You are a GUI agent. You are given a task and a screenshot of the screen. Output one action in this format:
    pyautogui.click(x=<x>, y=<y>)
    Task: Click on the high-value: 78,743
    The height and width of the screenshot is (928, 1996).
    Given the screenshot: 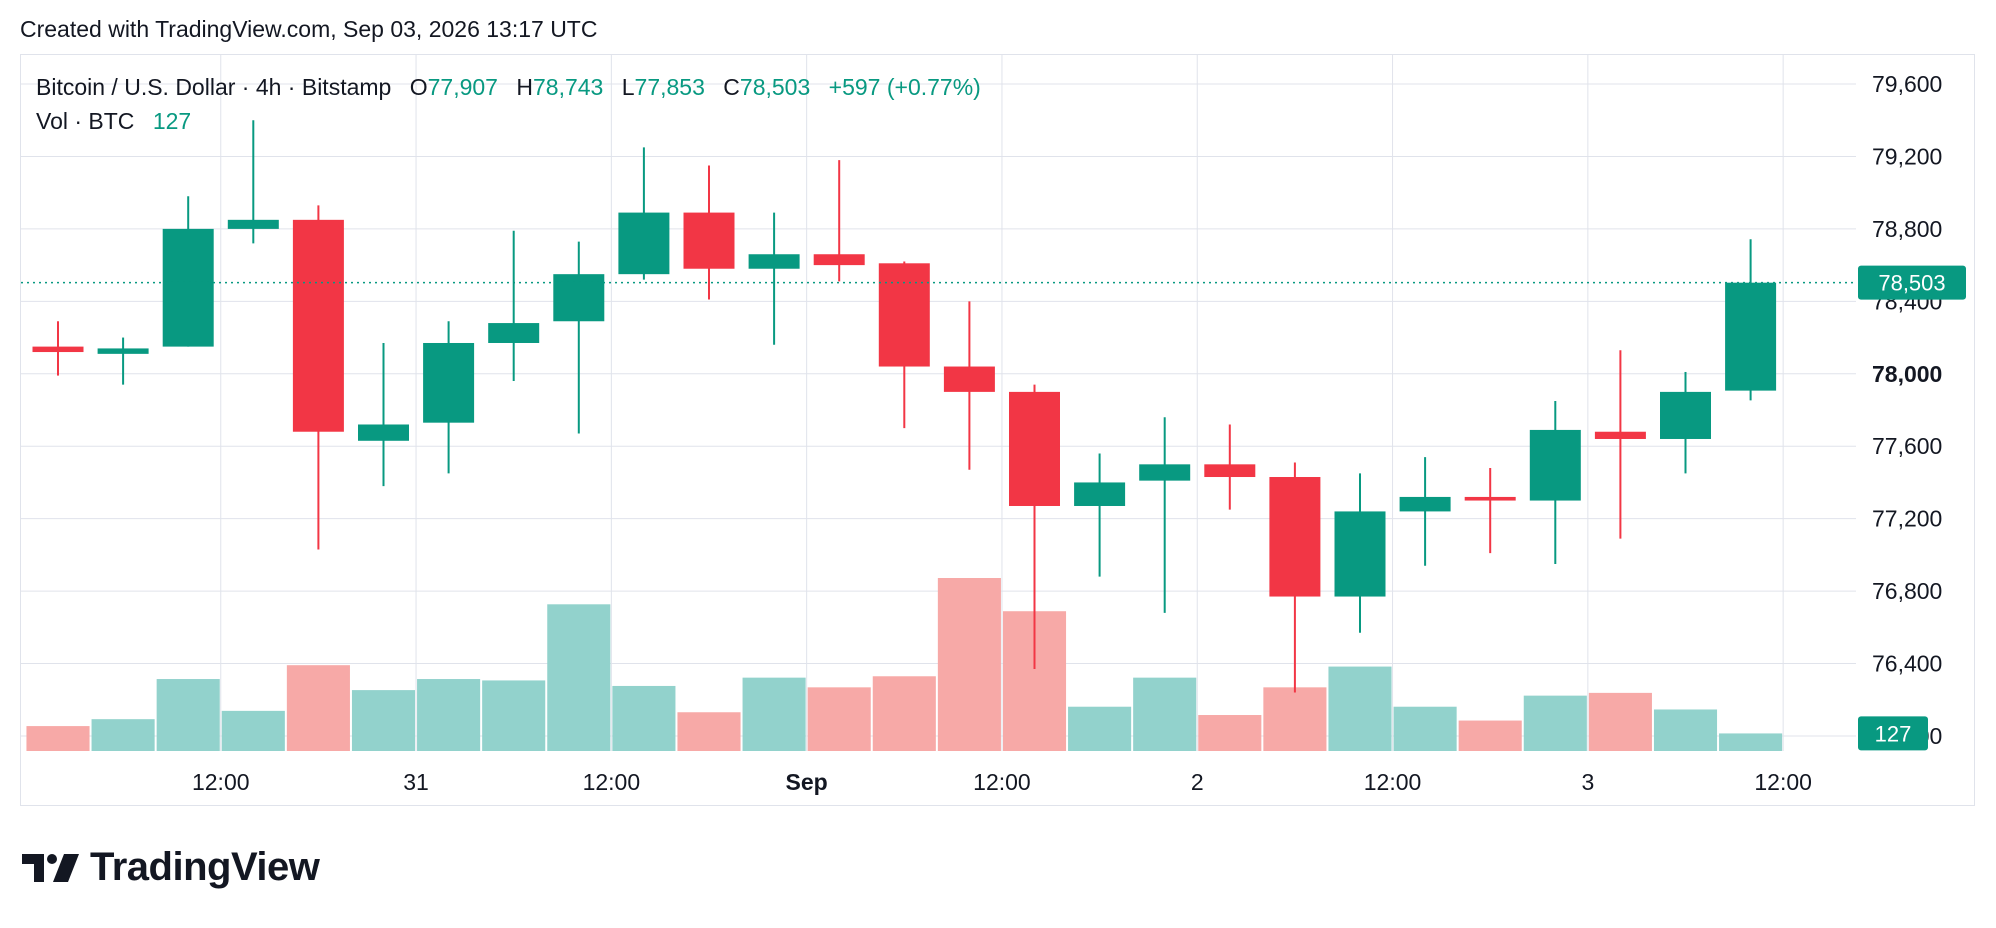 What is the action you would take?
    pyautogui.click(x=568, y=87)
    